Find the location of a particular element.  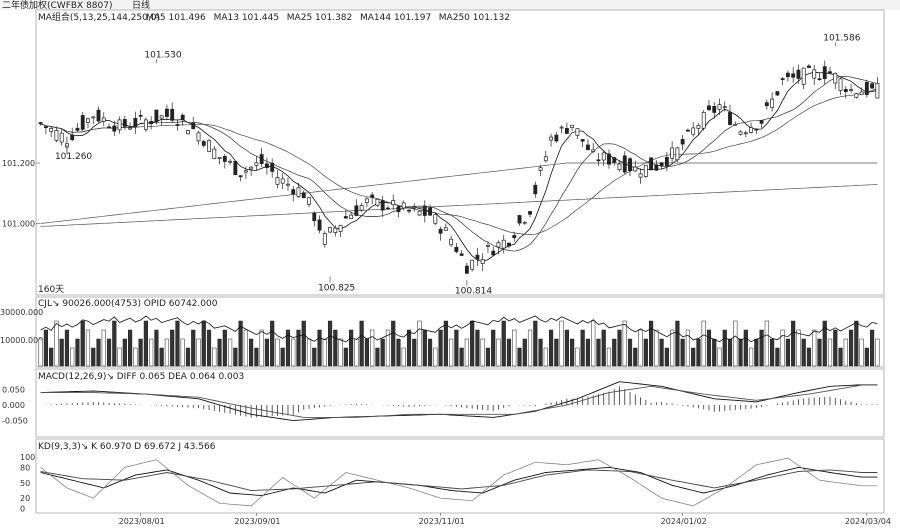

price-tick-label: 101.200 is located at coordinates (18, 163).